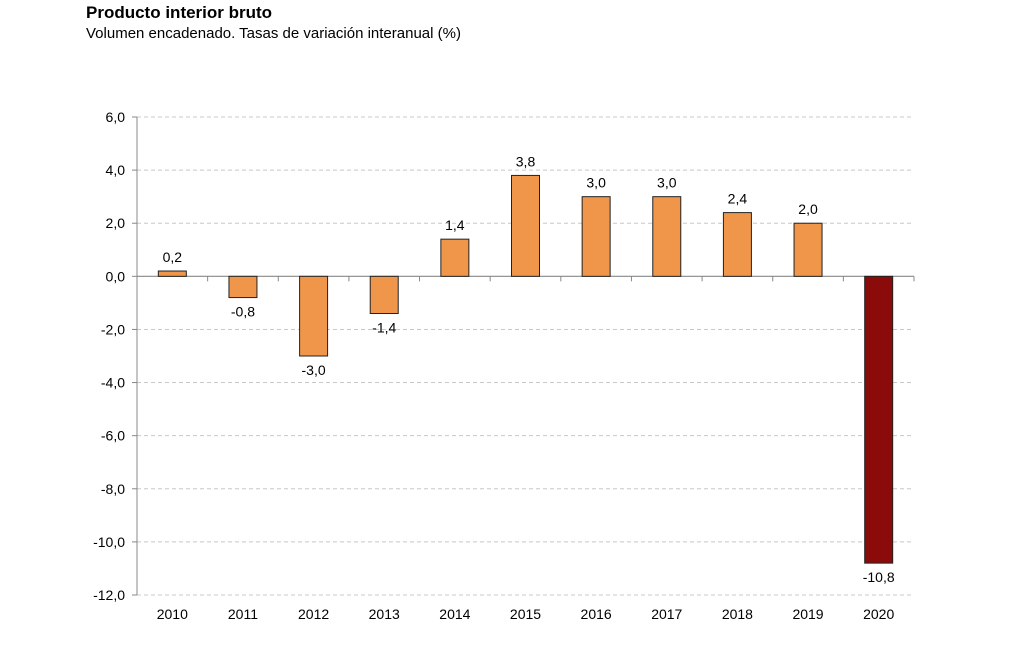 The height and width of the screenshot is (658, 1024). I want to click on y-tick-label: 2,0, so click(116, 223).